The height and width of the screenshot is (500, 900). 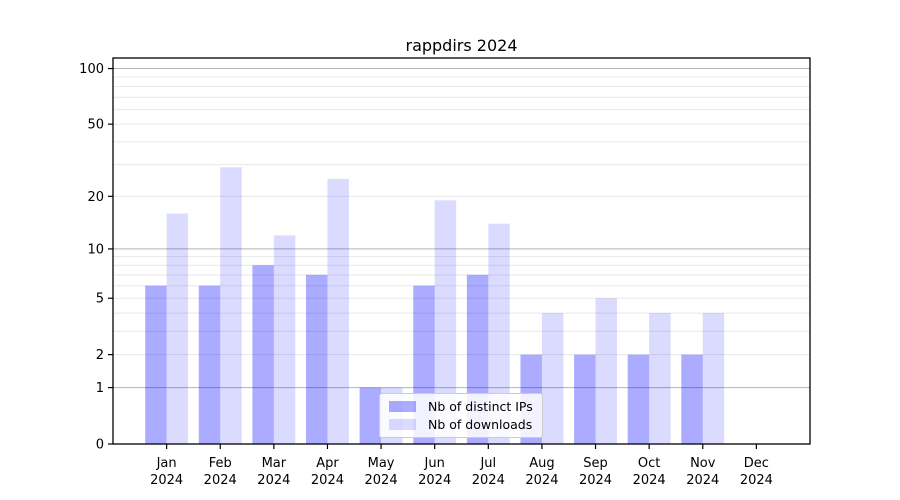 What do you see at coordinates (95, 197) in the screenshot?
I see `y-tick-label-20: 20` at bounding box center [95, 197].